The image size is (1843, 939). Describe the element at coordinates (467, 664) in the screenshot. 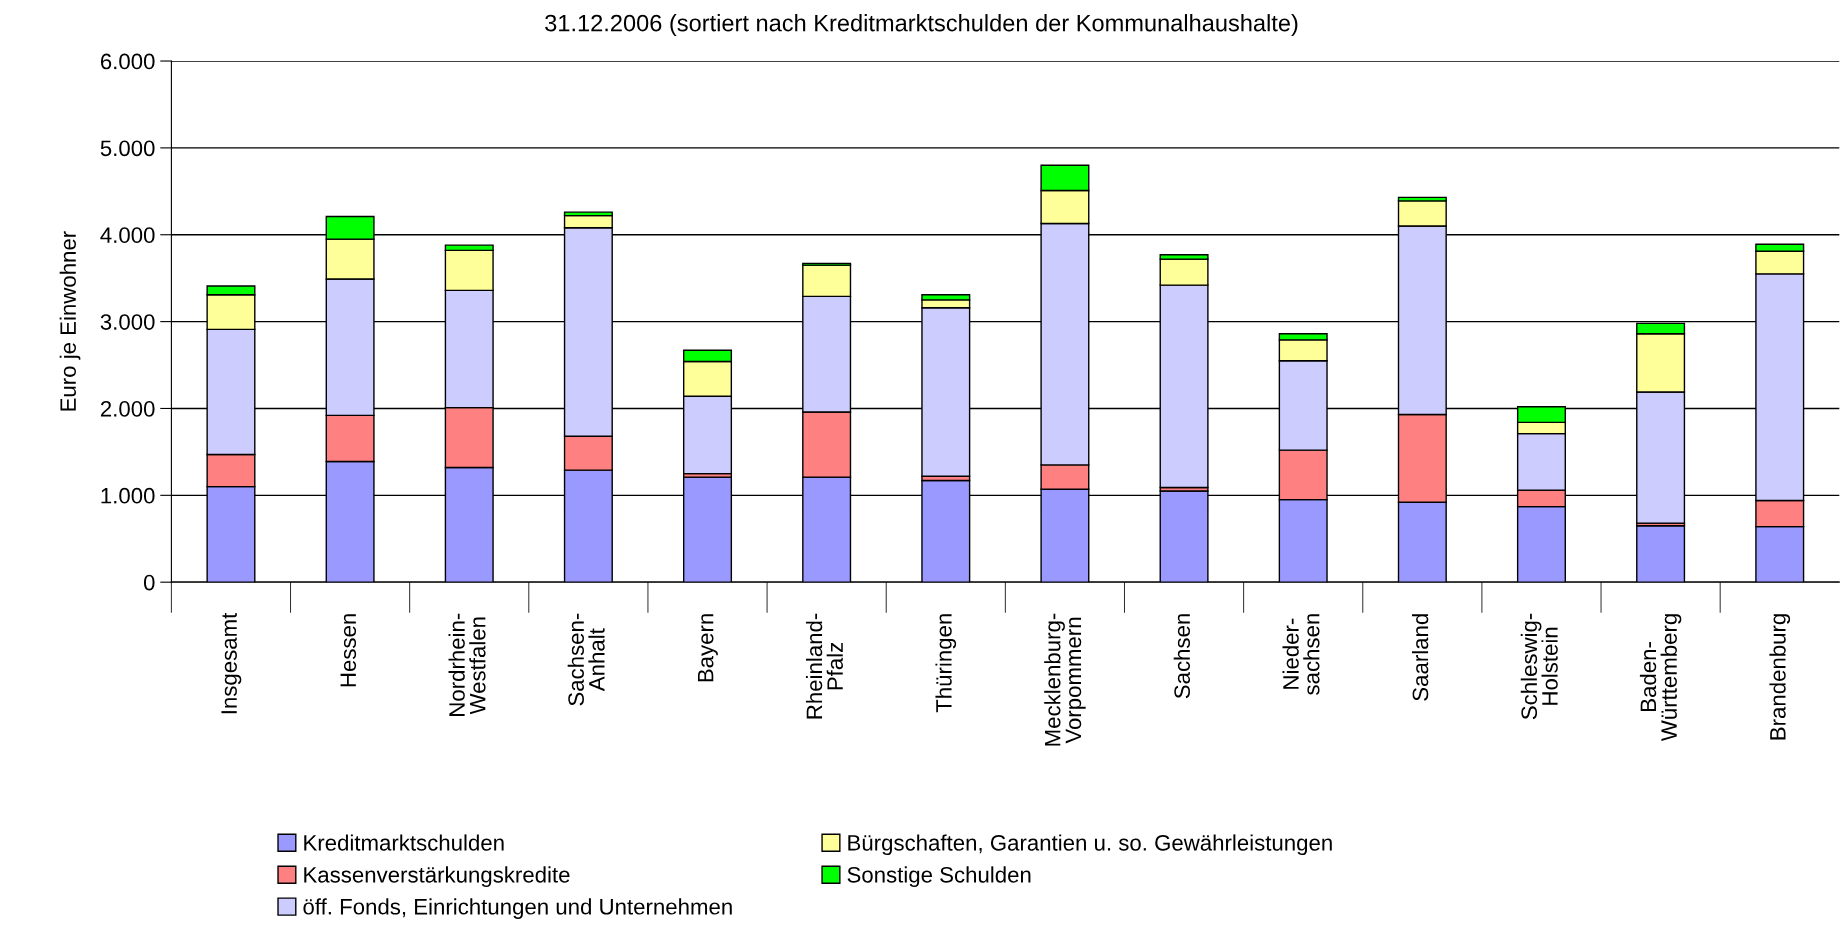

I see `x-tick-label: Nordrhein- Westfalen` at that location.